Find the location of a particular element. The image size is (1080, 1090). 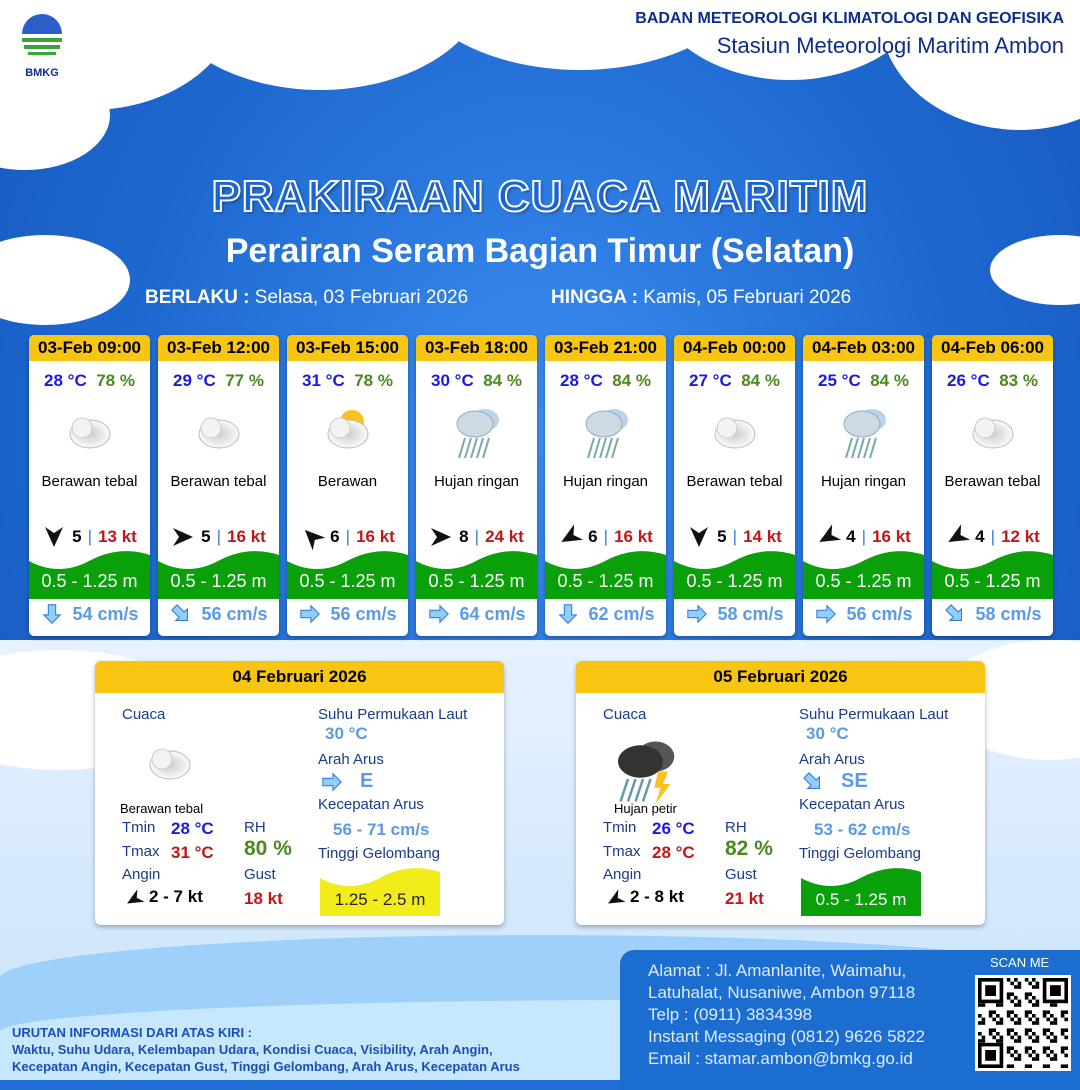

daily-wave-height: 0.5 - 1.25 m is located at coordinates (861, 891).